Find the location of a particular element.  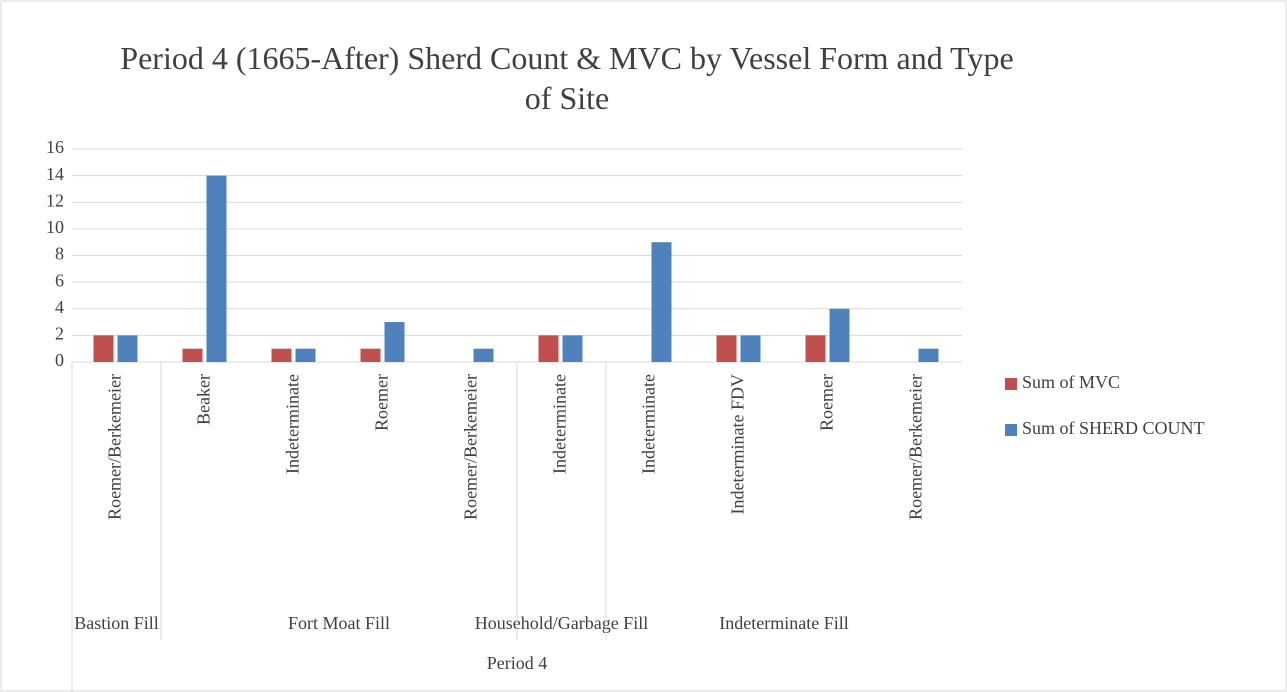

legend-label: Sum of SHERD COUNT is located at coordinates (1113, 428).